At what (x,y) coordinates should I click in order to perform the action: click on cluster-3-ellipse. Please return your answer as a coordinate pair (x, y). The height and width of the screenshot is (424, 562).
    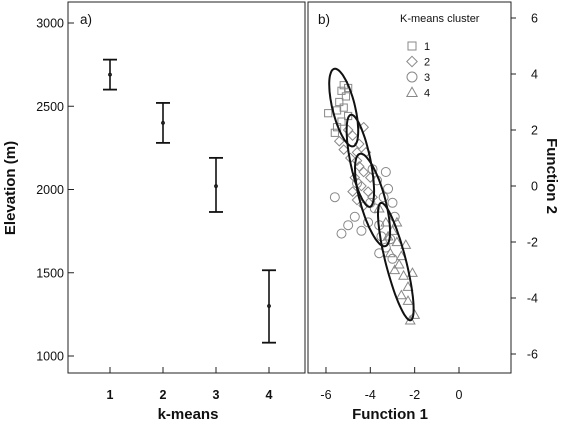
    Looking at the image, I should click on (372, 200).